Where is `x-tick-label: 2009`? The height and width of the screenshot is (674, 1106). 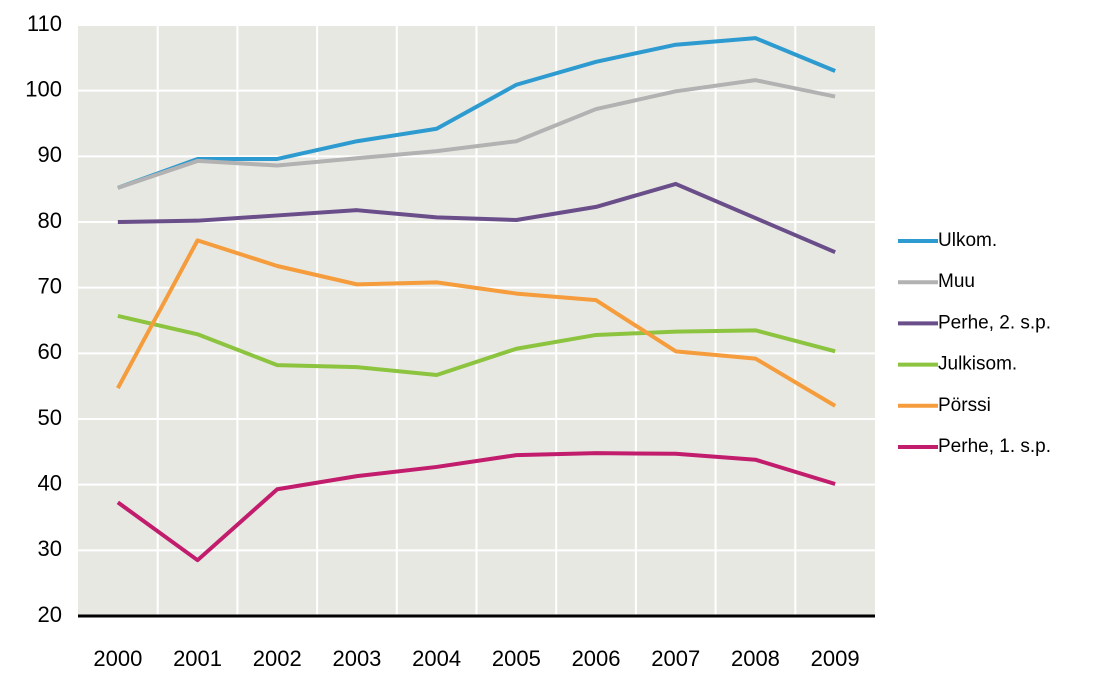
x-tick-label: 2009 is located at coordinates (835, 657).